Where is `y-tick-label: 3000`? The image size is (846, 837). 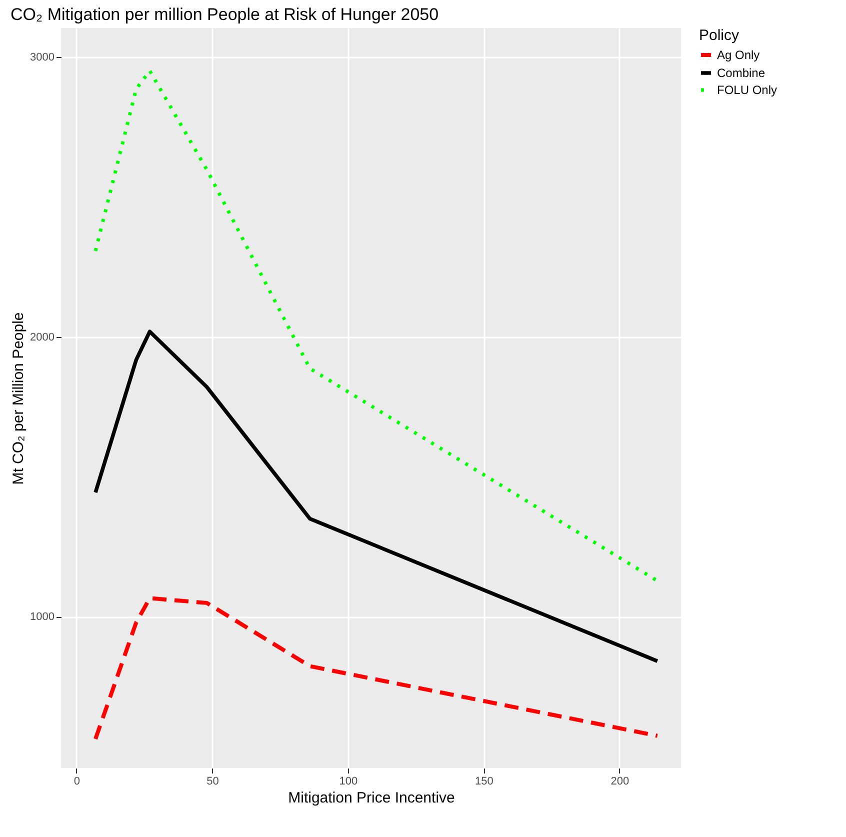
y-tick-label: 3000 is located at coordinates (42, 58).